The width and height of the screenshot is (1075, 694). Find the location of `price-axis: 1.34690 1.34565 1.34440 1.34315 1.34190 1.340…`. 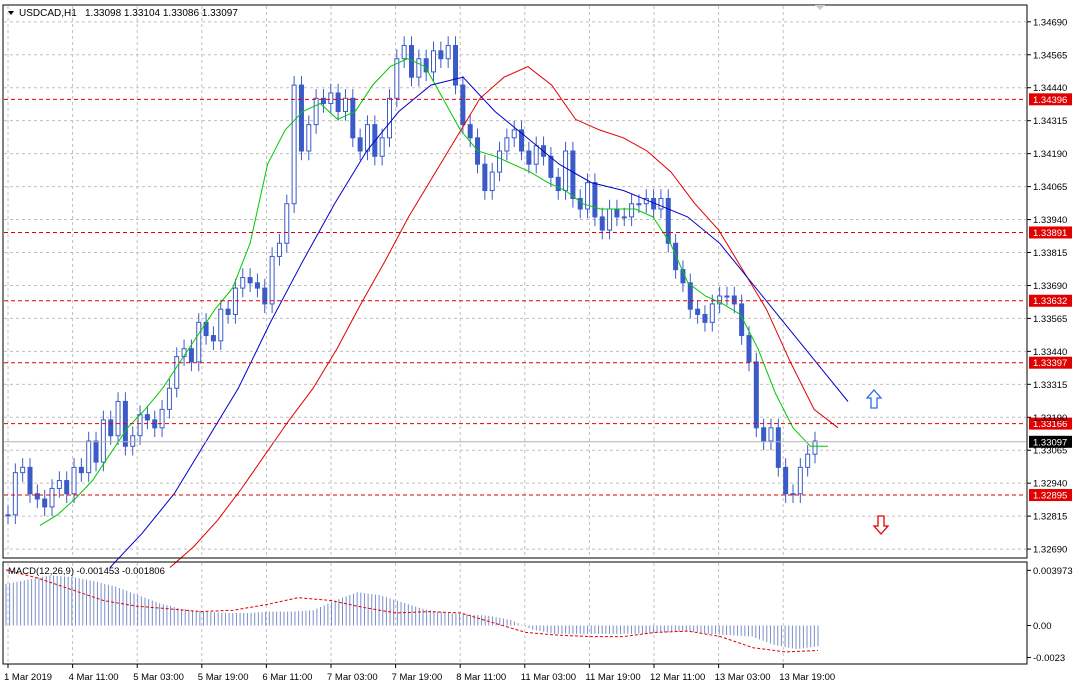

price-axis: 1.34690 1.34565 1.34440 1.34315 1.34190 1.340… is located at coordinates (1047, 286).